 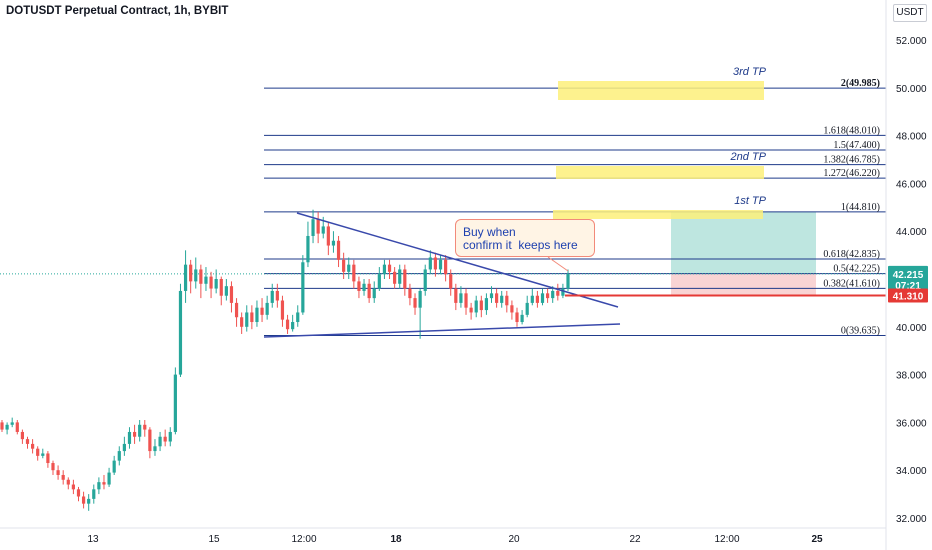 I want to click on y-tick-label: 48.000, so click(x=911, y=137).